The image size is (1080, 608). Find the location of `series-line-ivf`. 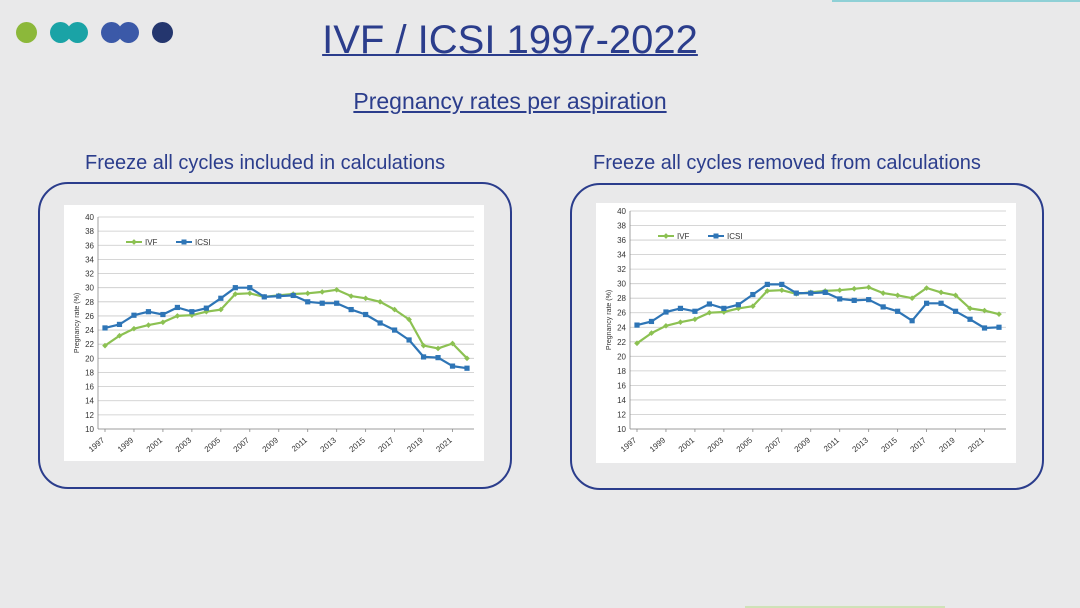

series-line-ivf is located at coordinates (818, 315).